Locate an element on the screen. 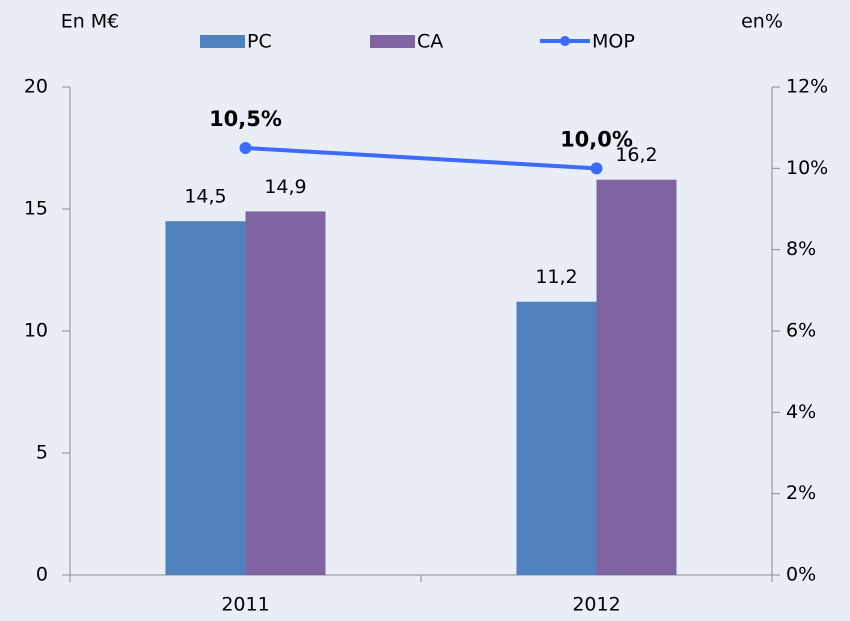 The width and height of the screenshot is (850, 621). y2-tick-label: 4% is located at coordinates (801, 412).